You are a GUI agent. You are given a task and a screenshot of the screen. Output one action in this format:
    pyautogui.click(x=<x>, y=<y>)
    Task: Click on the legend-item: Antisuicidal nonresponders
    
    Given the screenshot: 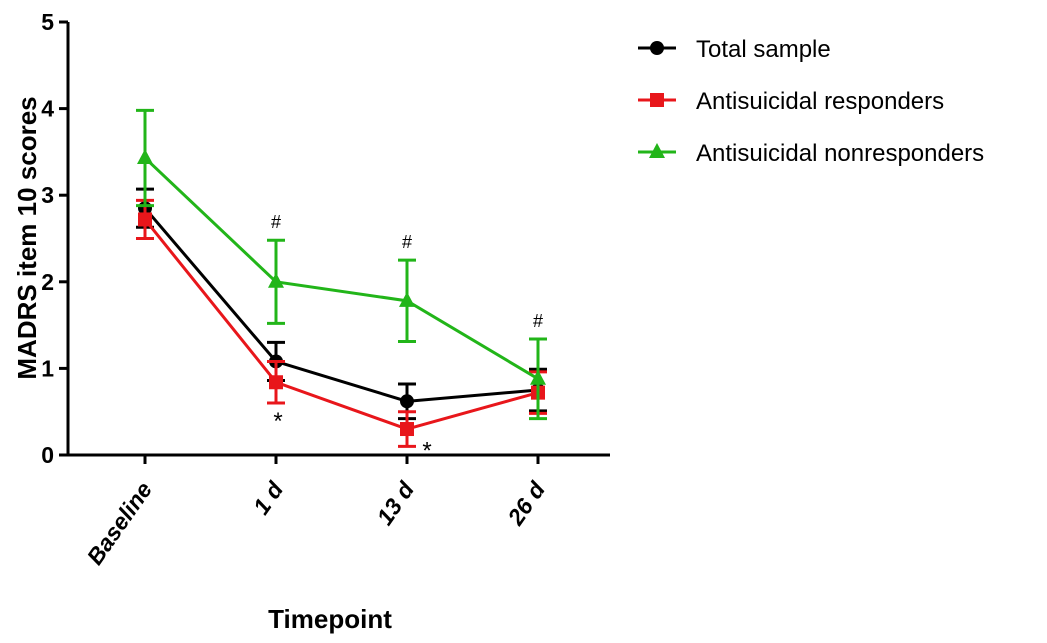 What is the action you would take?
    pyautogui.click(x=811, y=153)
    